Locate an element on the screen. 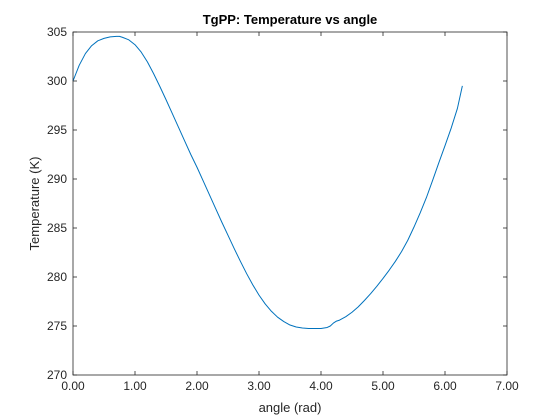 This screenshot has height=420, width=560. chart-title: TgPP: Temperature vs angle is located at coordinates (290, 19).